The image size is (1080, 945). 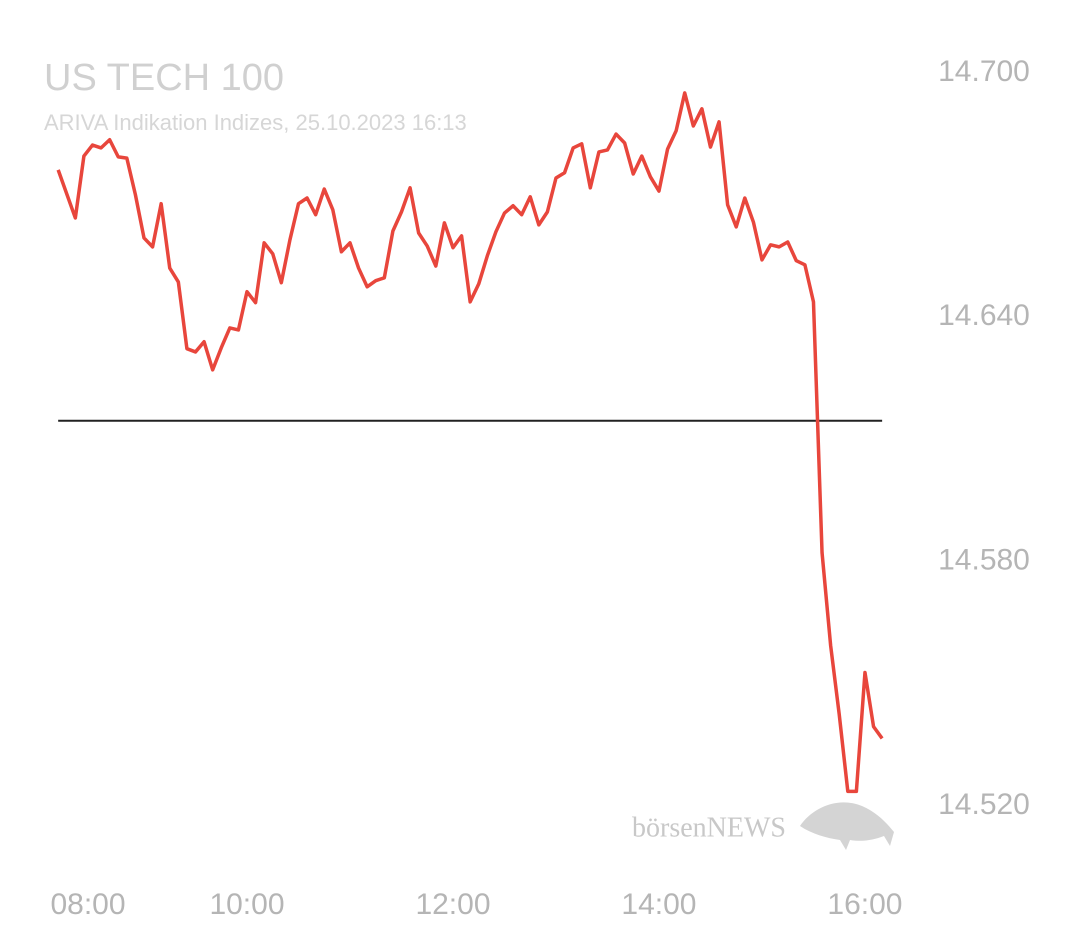 I want to click on x-tick-label: 08:00, so click(x=87, y=904).